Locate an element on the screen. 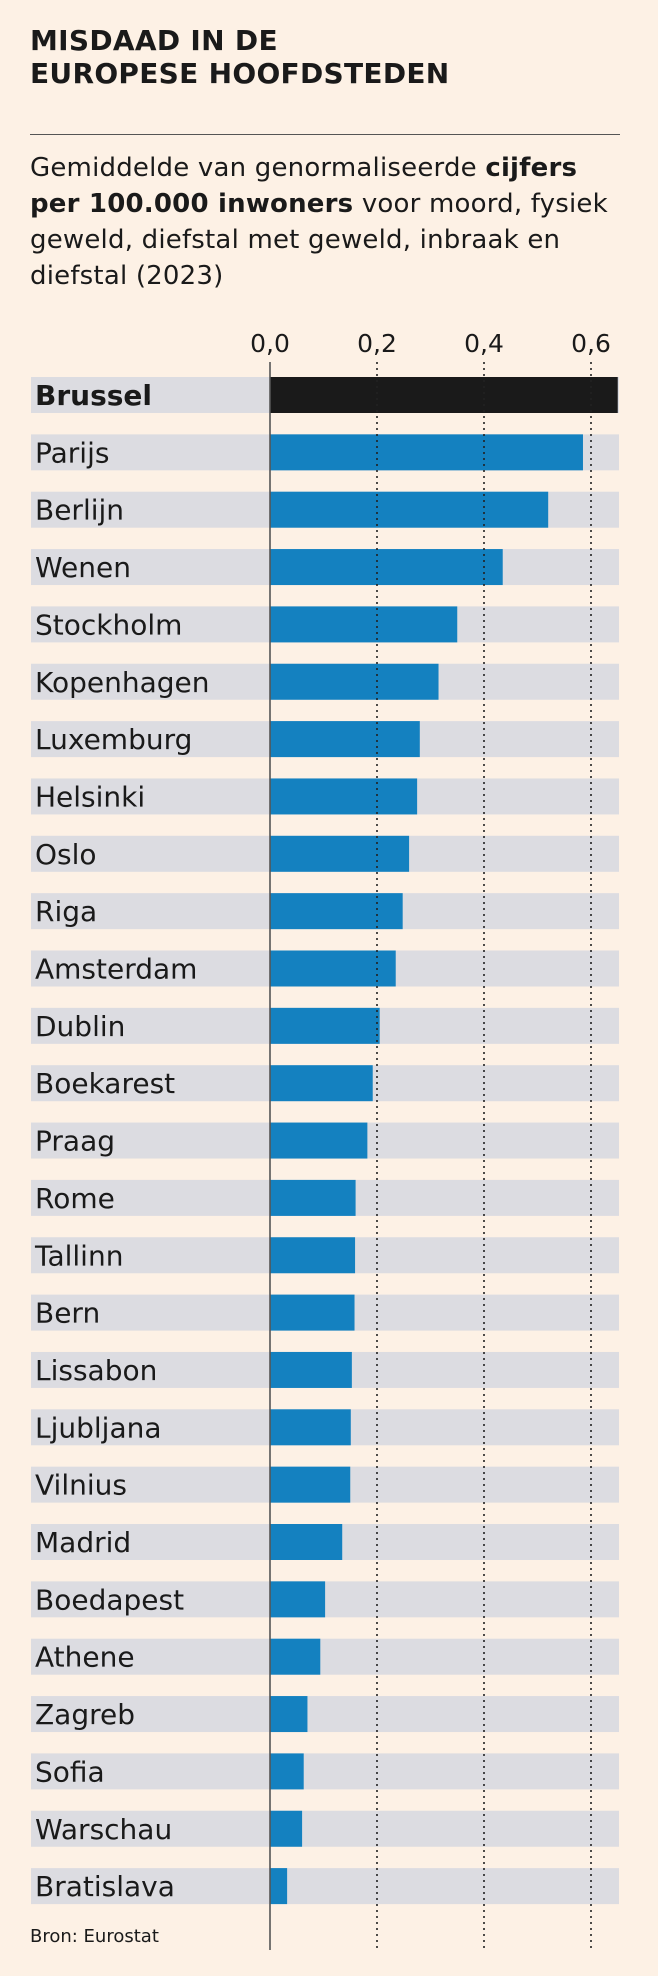 This screenshot has width=658, height=1976. bar-bratislava is located at coordinates (279, 1886).